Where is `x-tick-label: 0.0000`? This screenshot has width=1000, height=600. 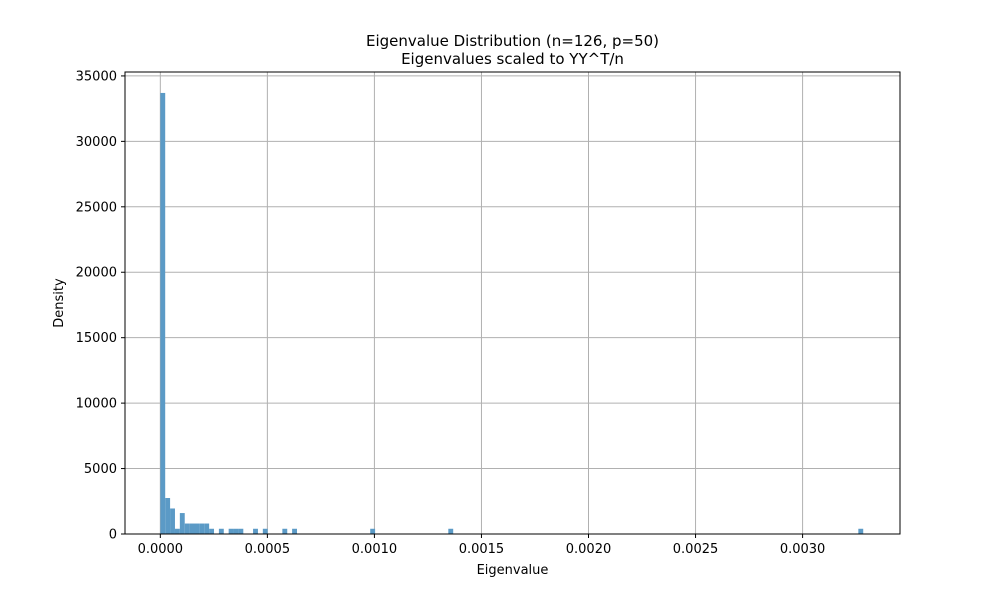
x-tick-label: 0.0000 is located at coordinates (161, 549).